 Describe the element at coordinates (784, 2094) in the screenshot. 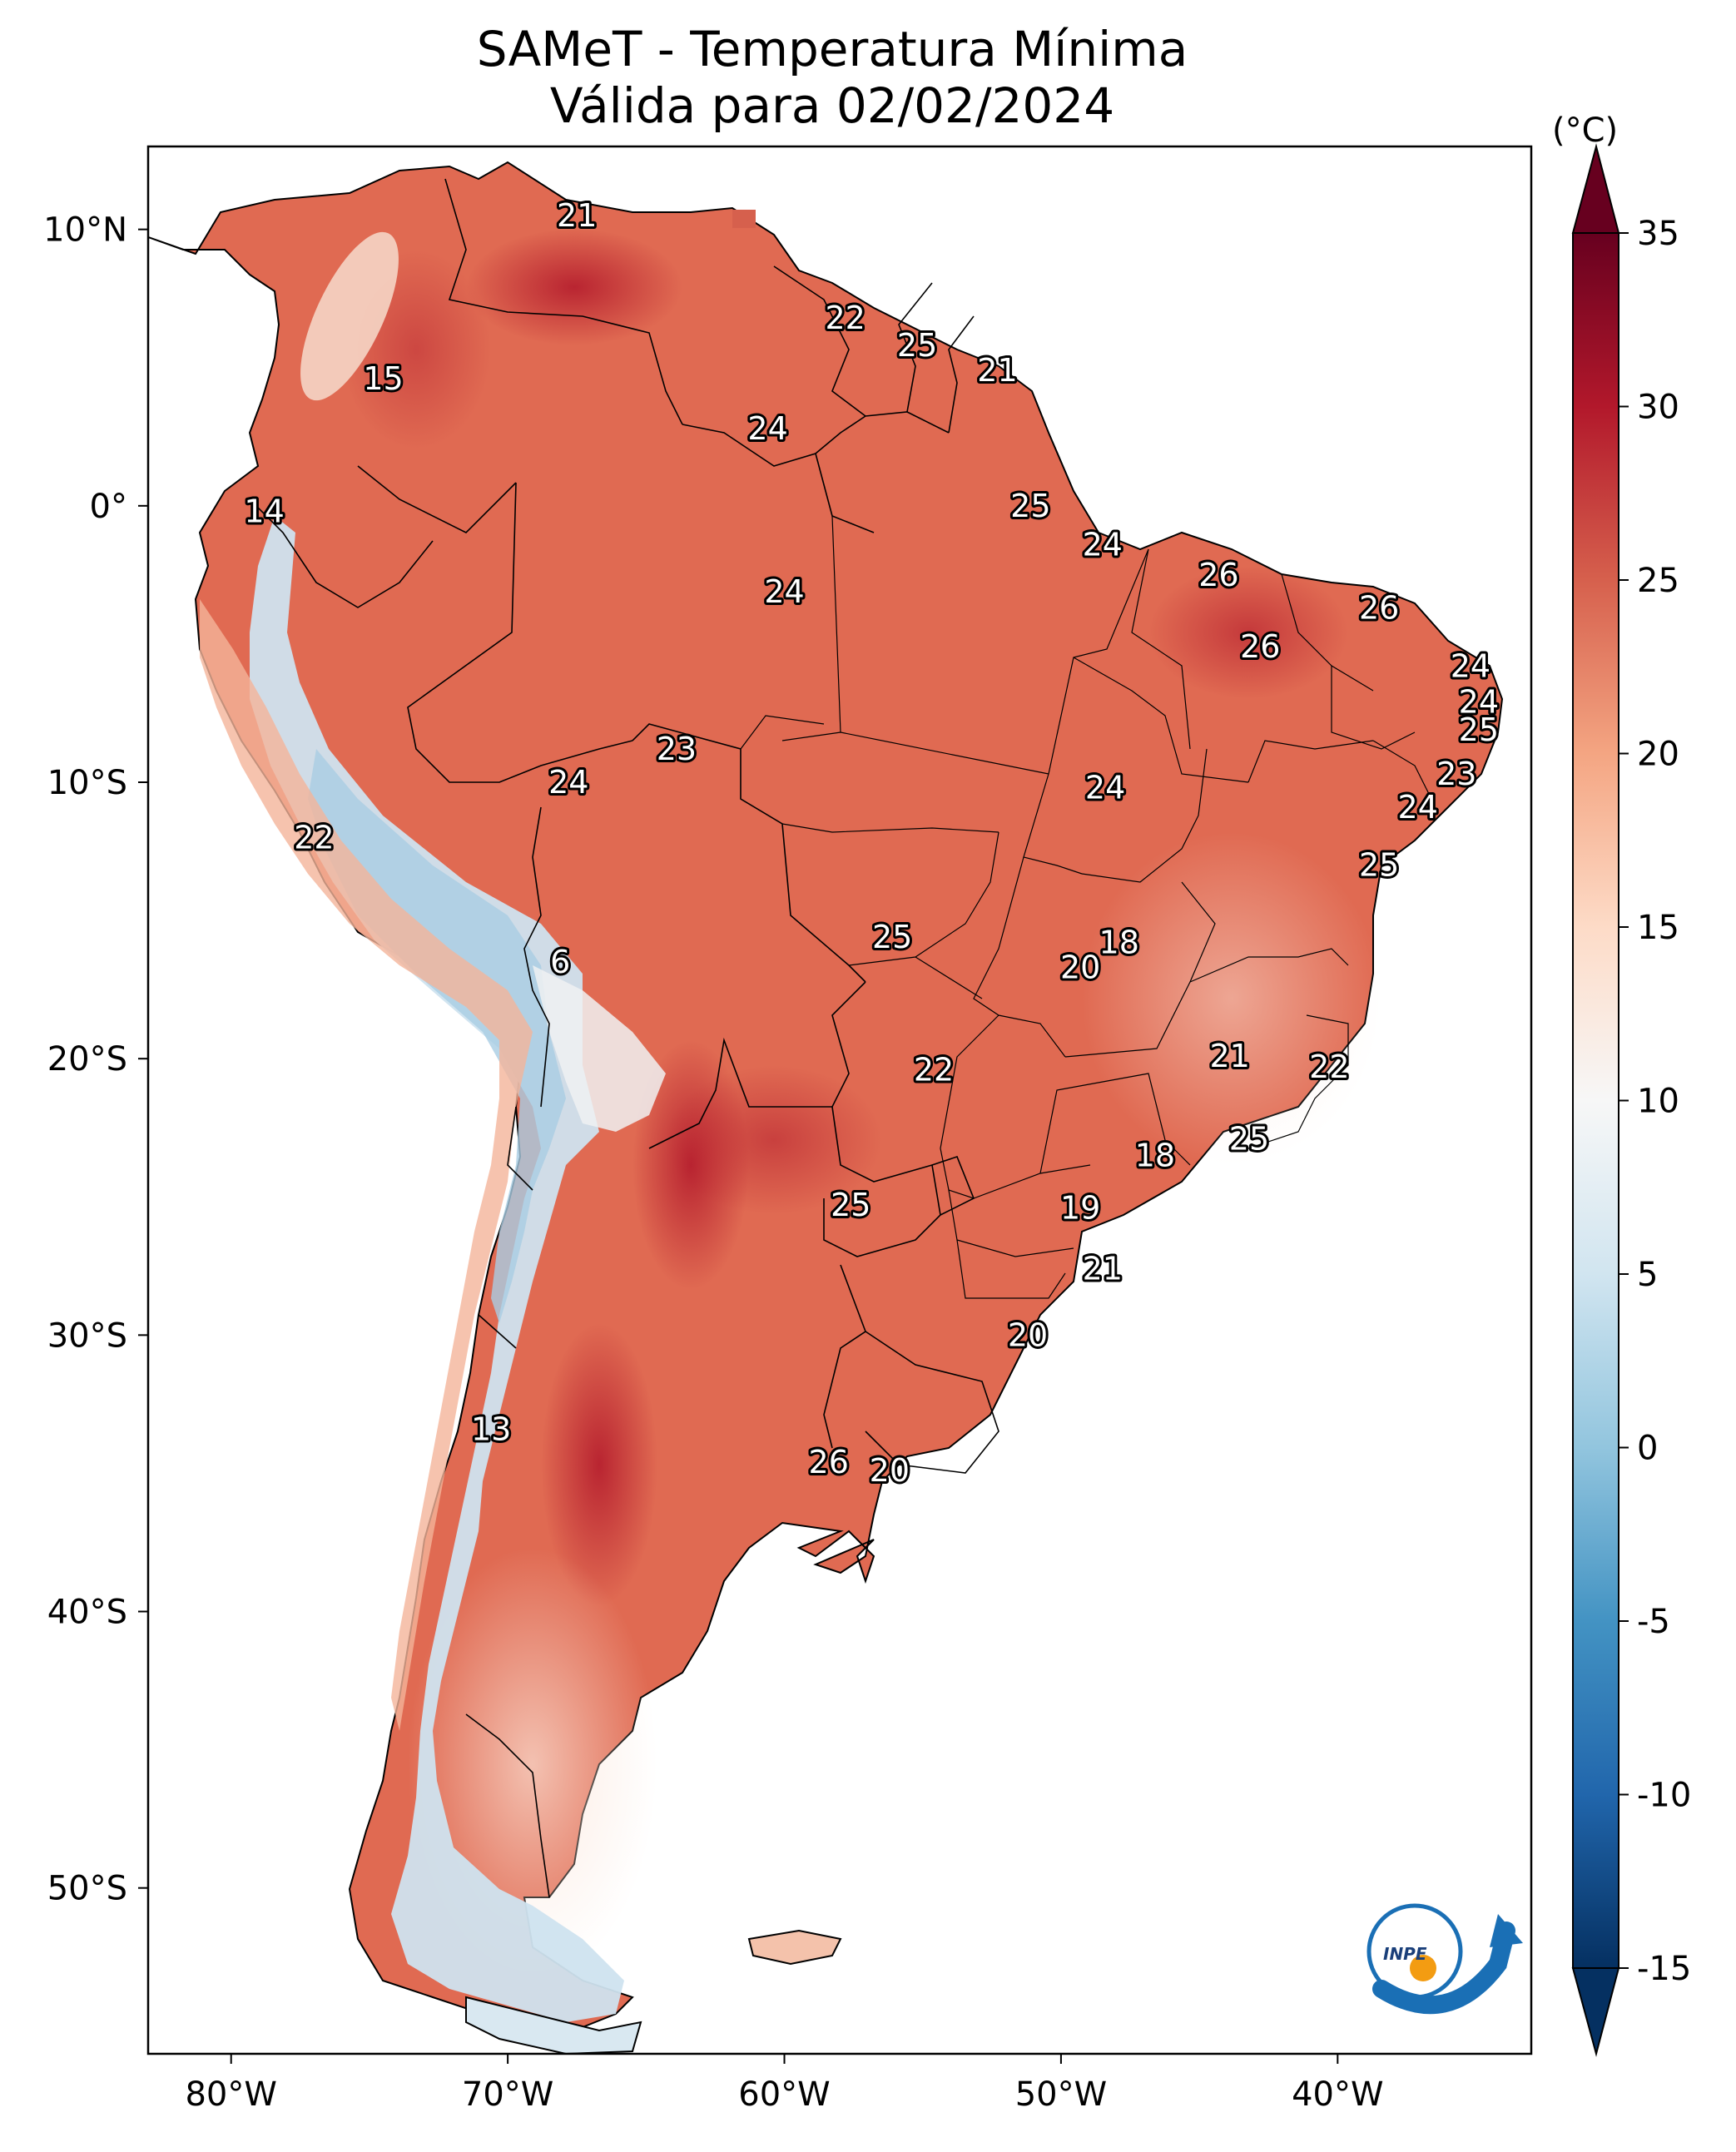

I see `x-tick-label: 60°W` at that location.